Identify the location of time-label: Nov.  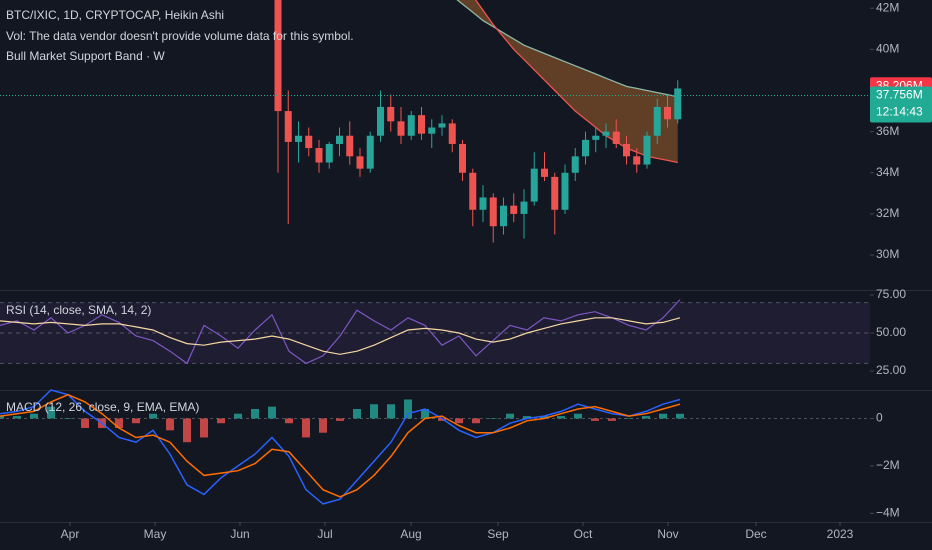
(667, 534).